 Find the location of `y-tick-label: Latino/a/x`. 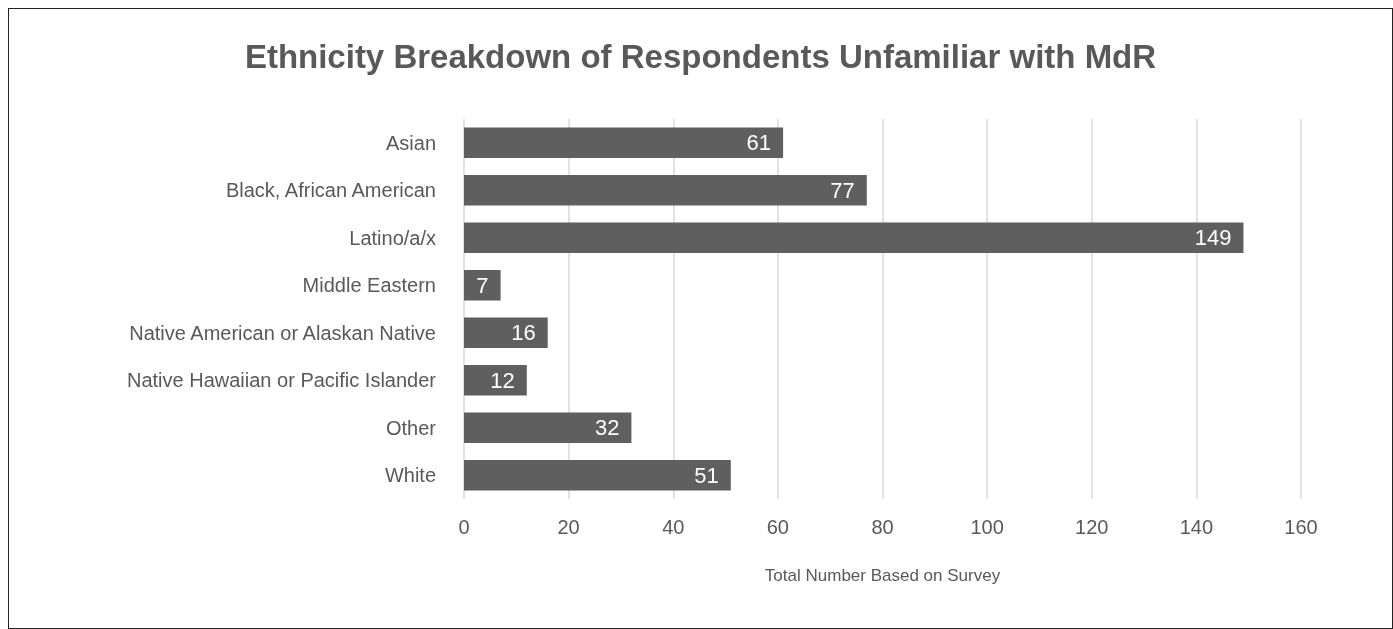

y-tick-label: Latino/a/x is located at coordinates (392, 237).